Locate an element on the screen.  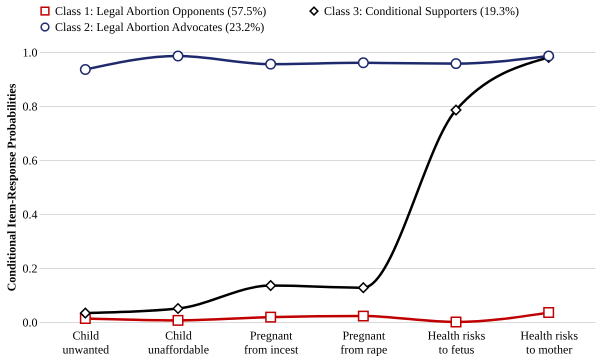
legend-label: Class 1: Legal Abortion Opponents (57.5%) is located at coordinates (160, 11).